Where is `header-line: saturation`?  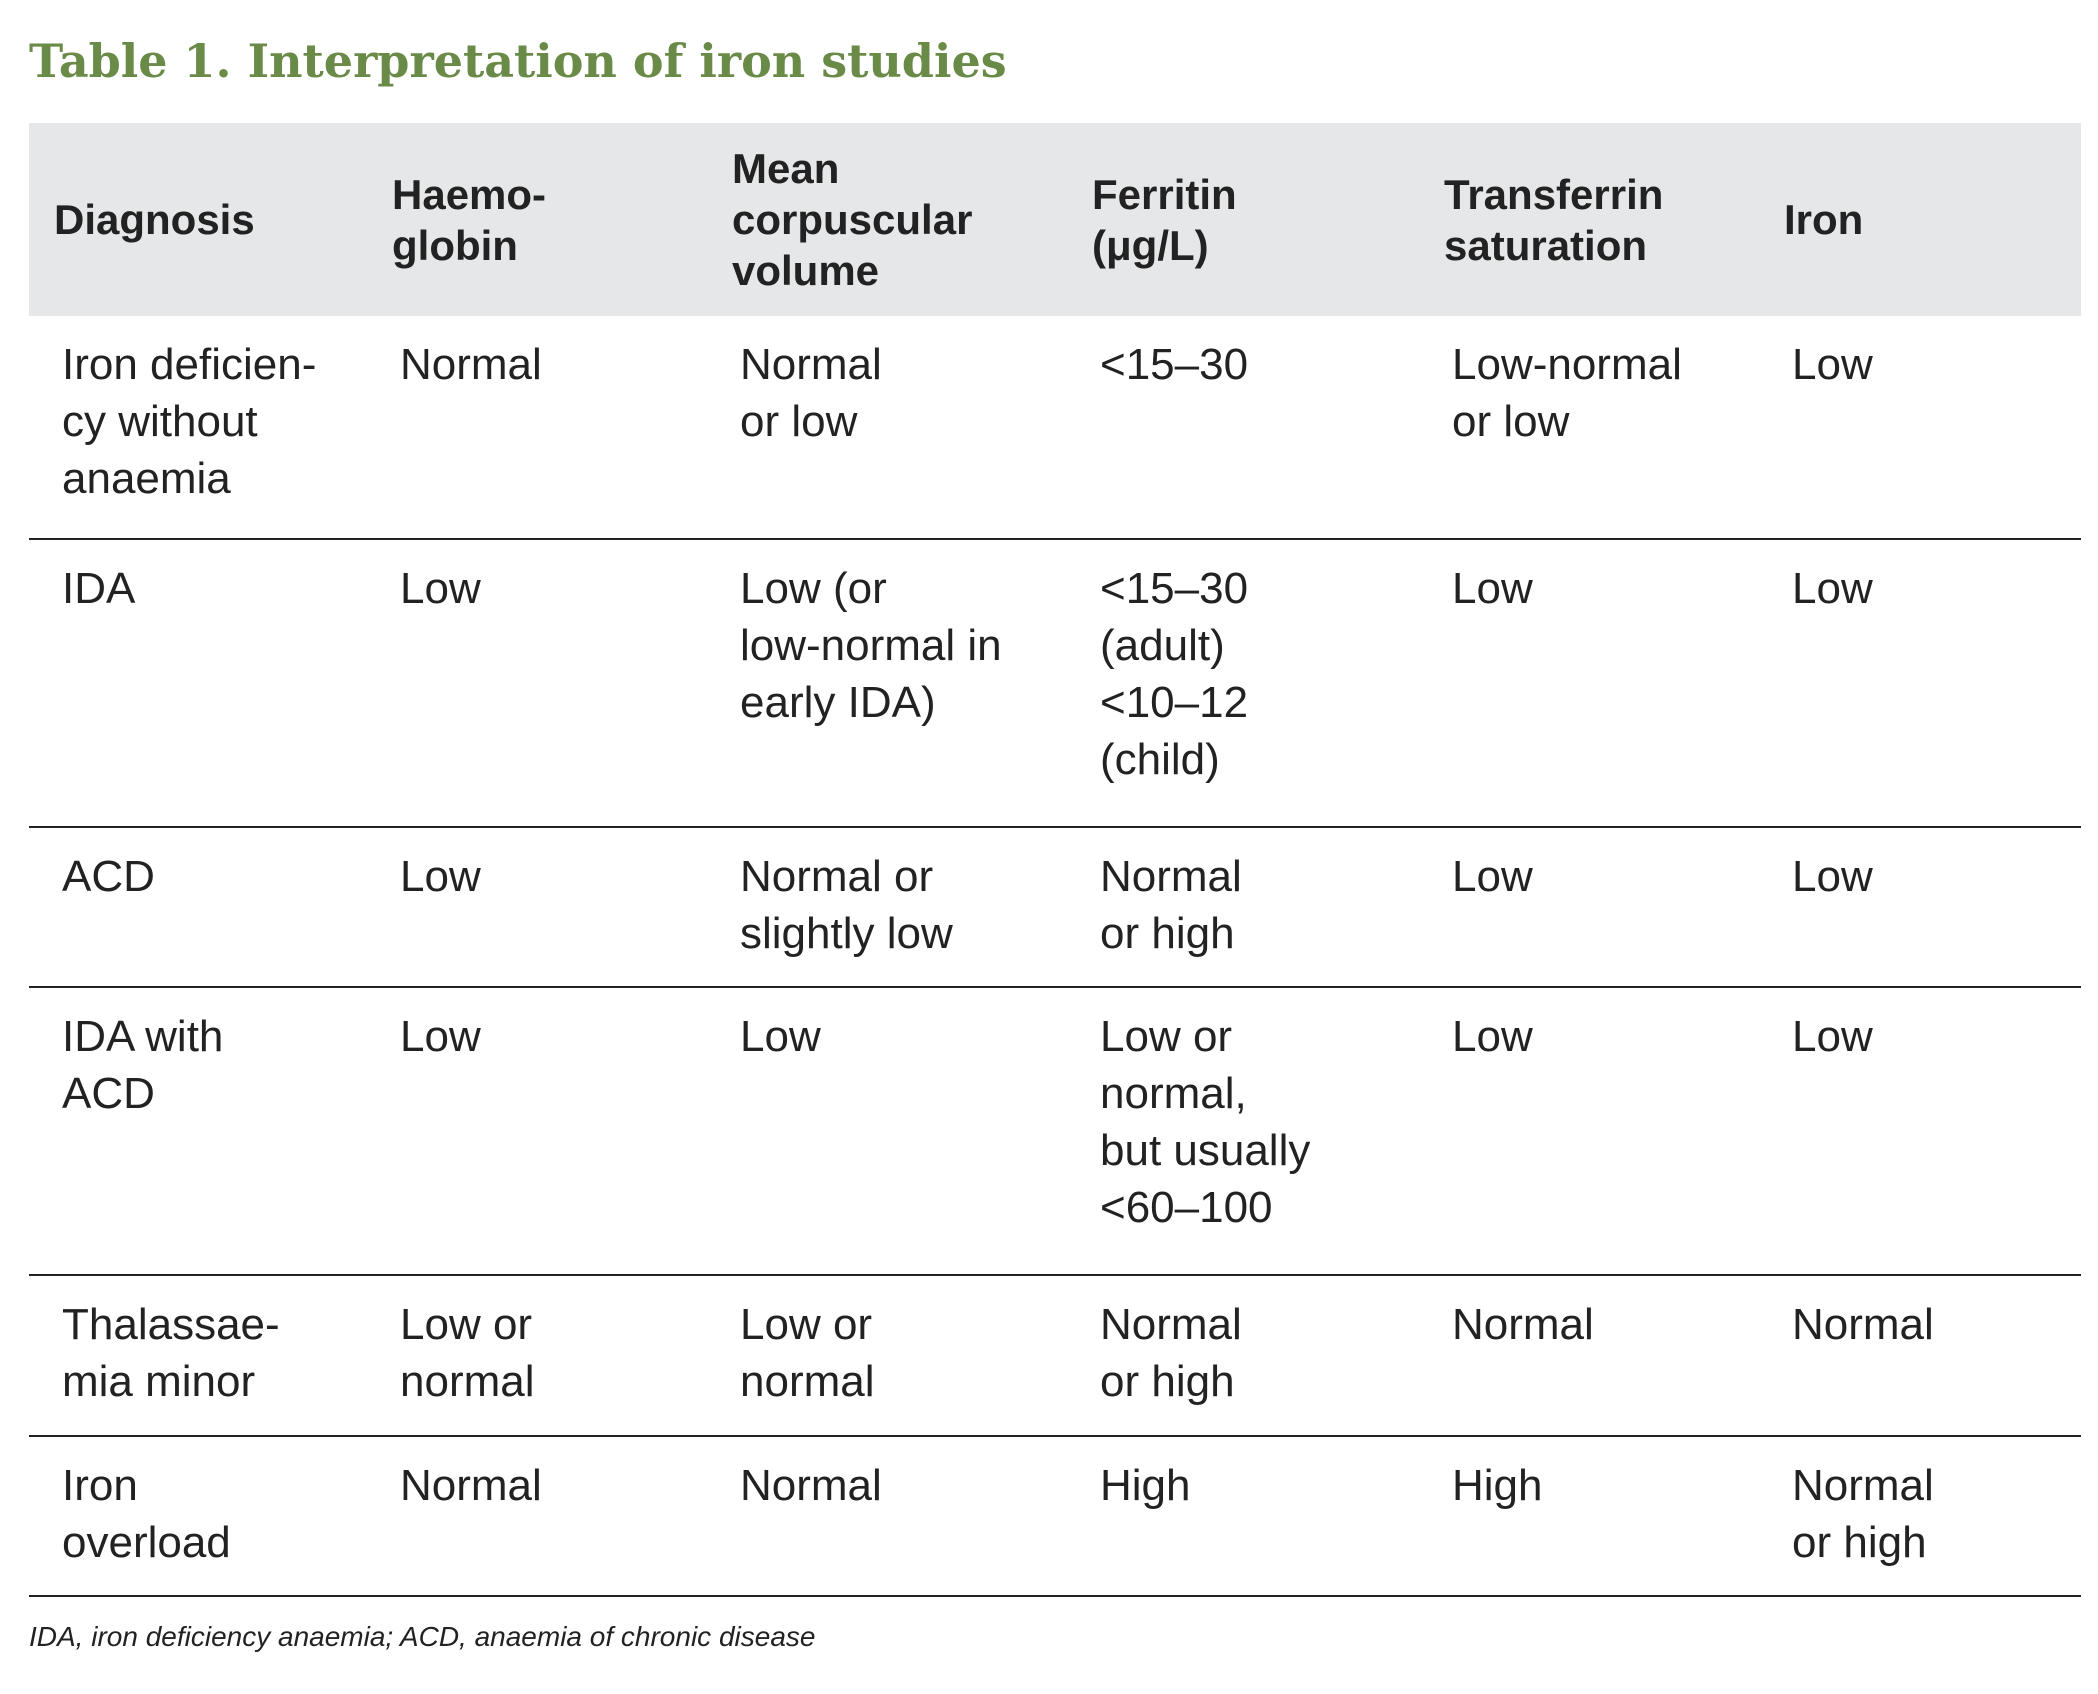 header-line: saturation is located at coordinates (1546, 245).